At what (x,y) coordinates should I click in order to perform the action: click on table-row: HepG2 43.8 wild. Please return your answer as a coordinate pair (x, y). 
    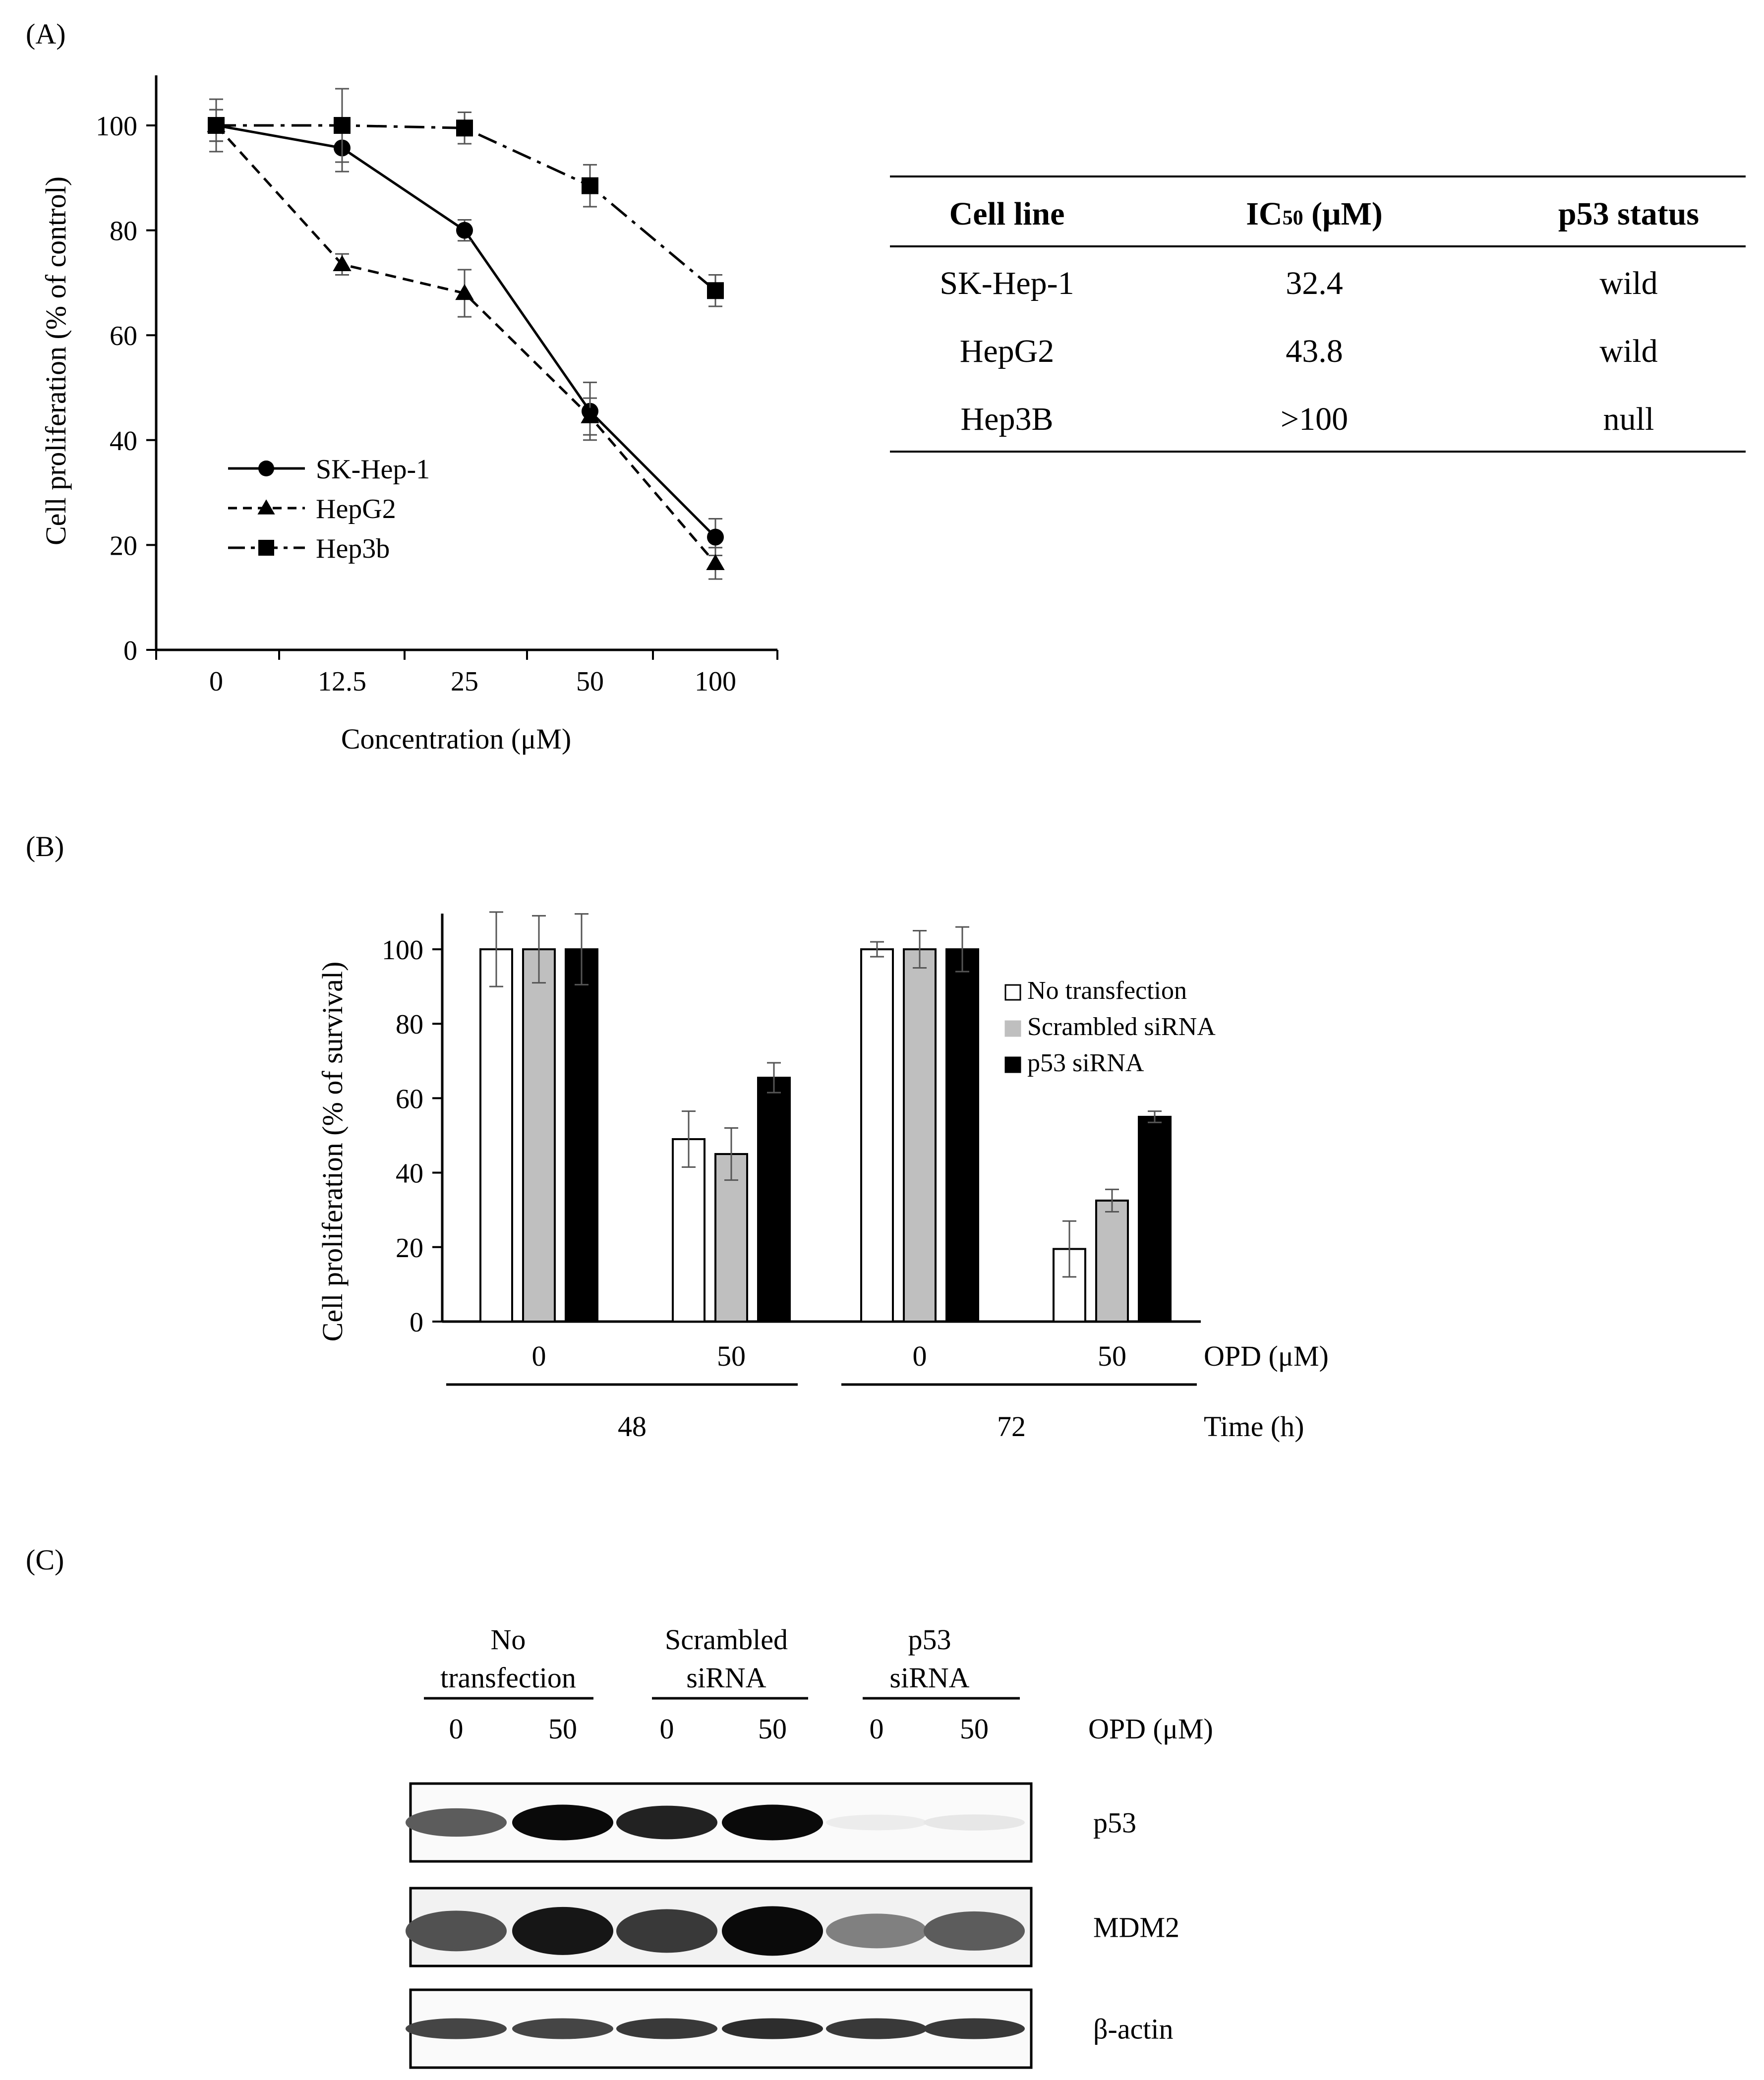
    Looking at the image, I should click on (1309, 351).